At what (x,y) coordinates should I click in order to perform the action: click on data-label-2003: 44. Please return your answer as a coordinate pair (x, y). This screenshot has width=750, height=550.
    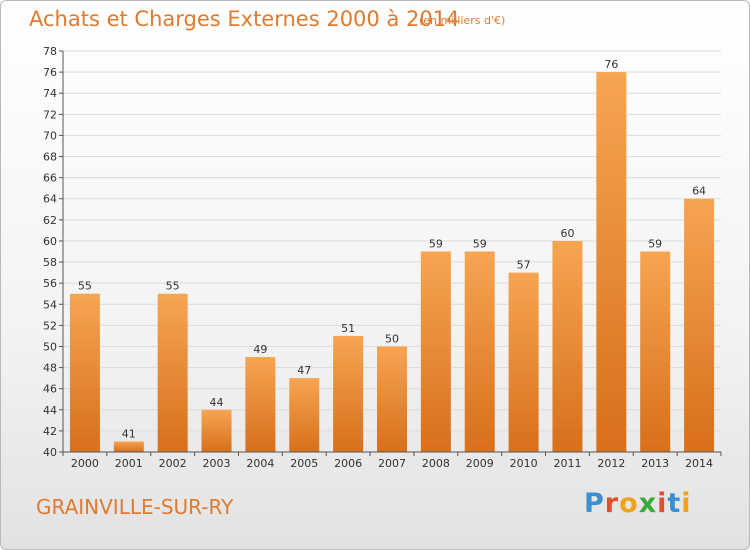
    Looking at the image, I should click on (217, 402).